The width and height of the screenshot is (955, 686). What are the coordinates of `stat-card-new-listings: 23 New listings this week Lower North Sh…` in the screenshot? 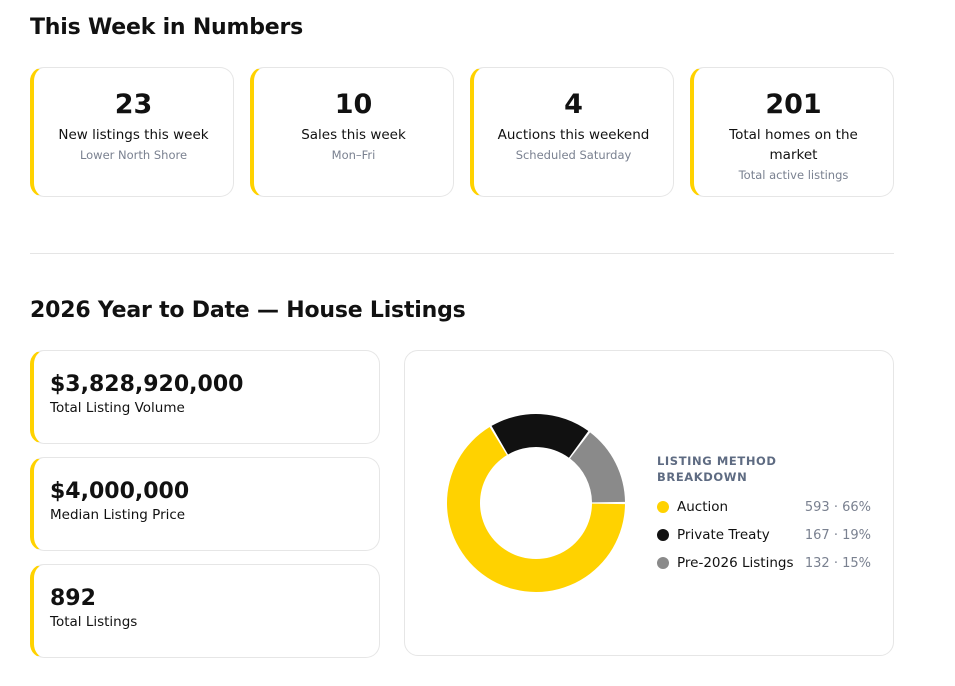 It's located at (132, 132).